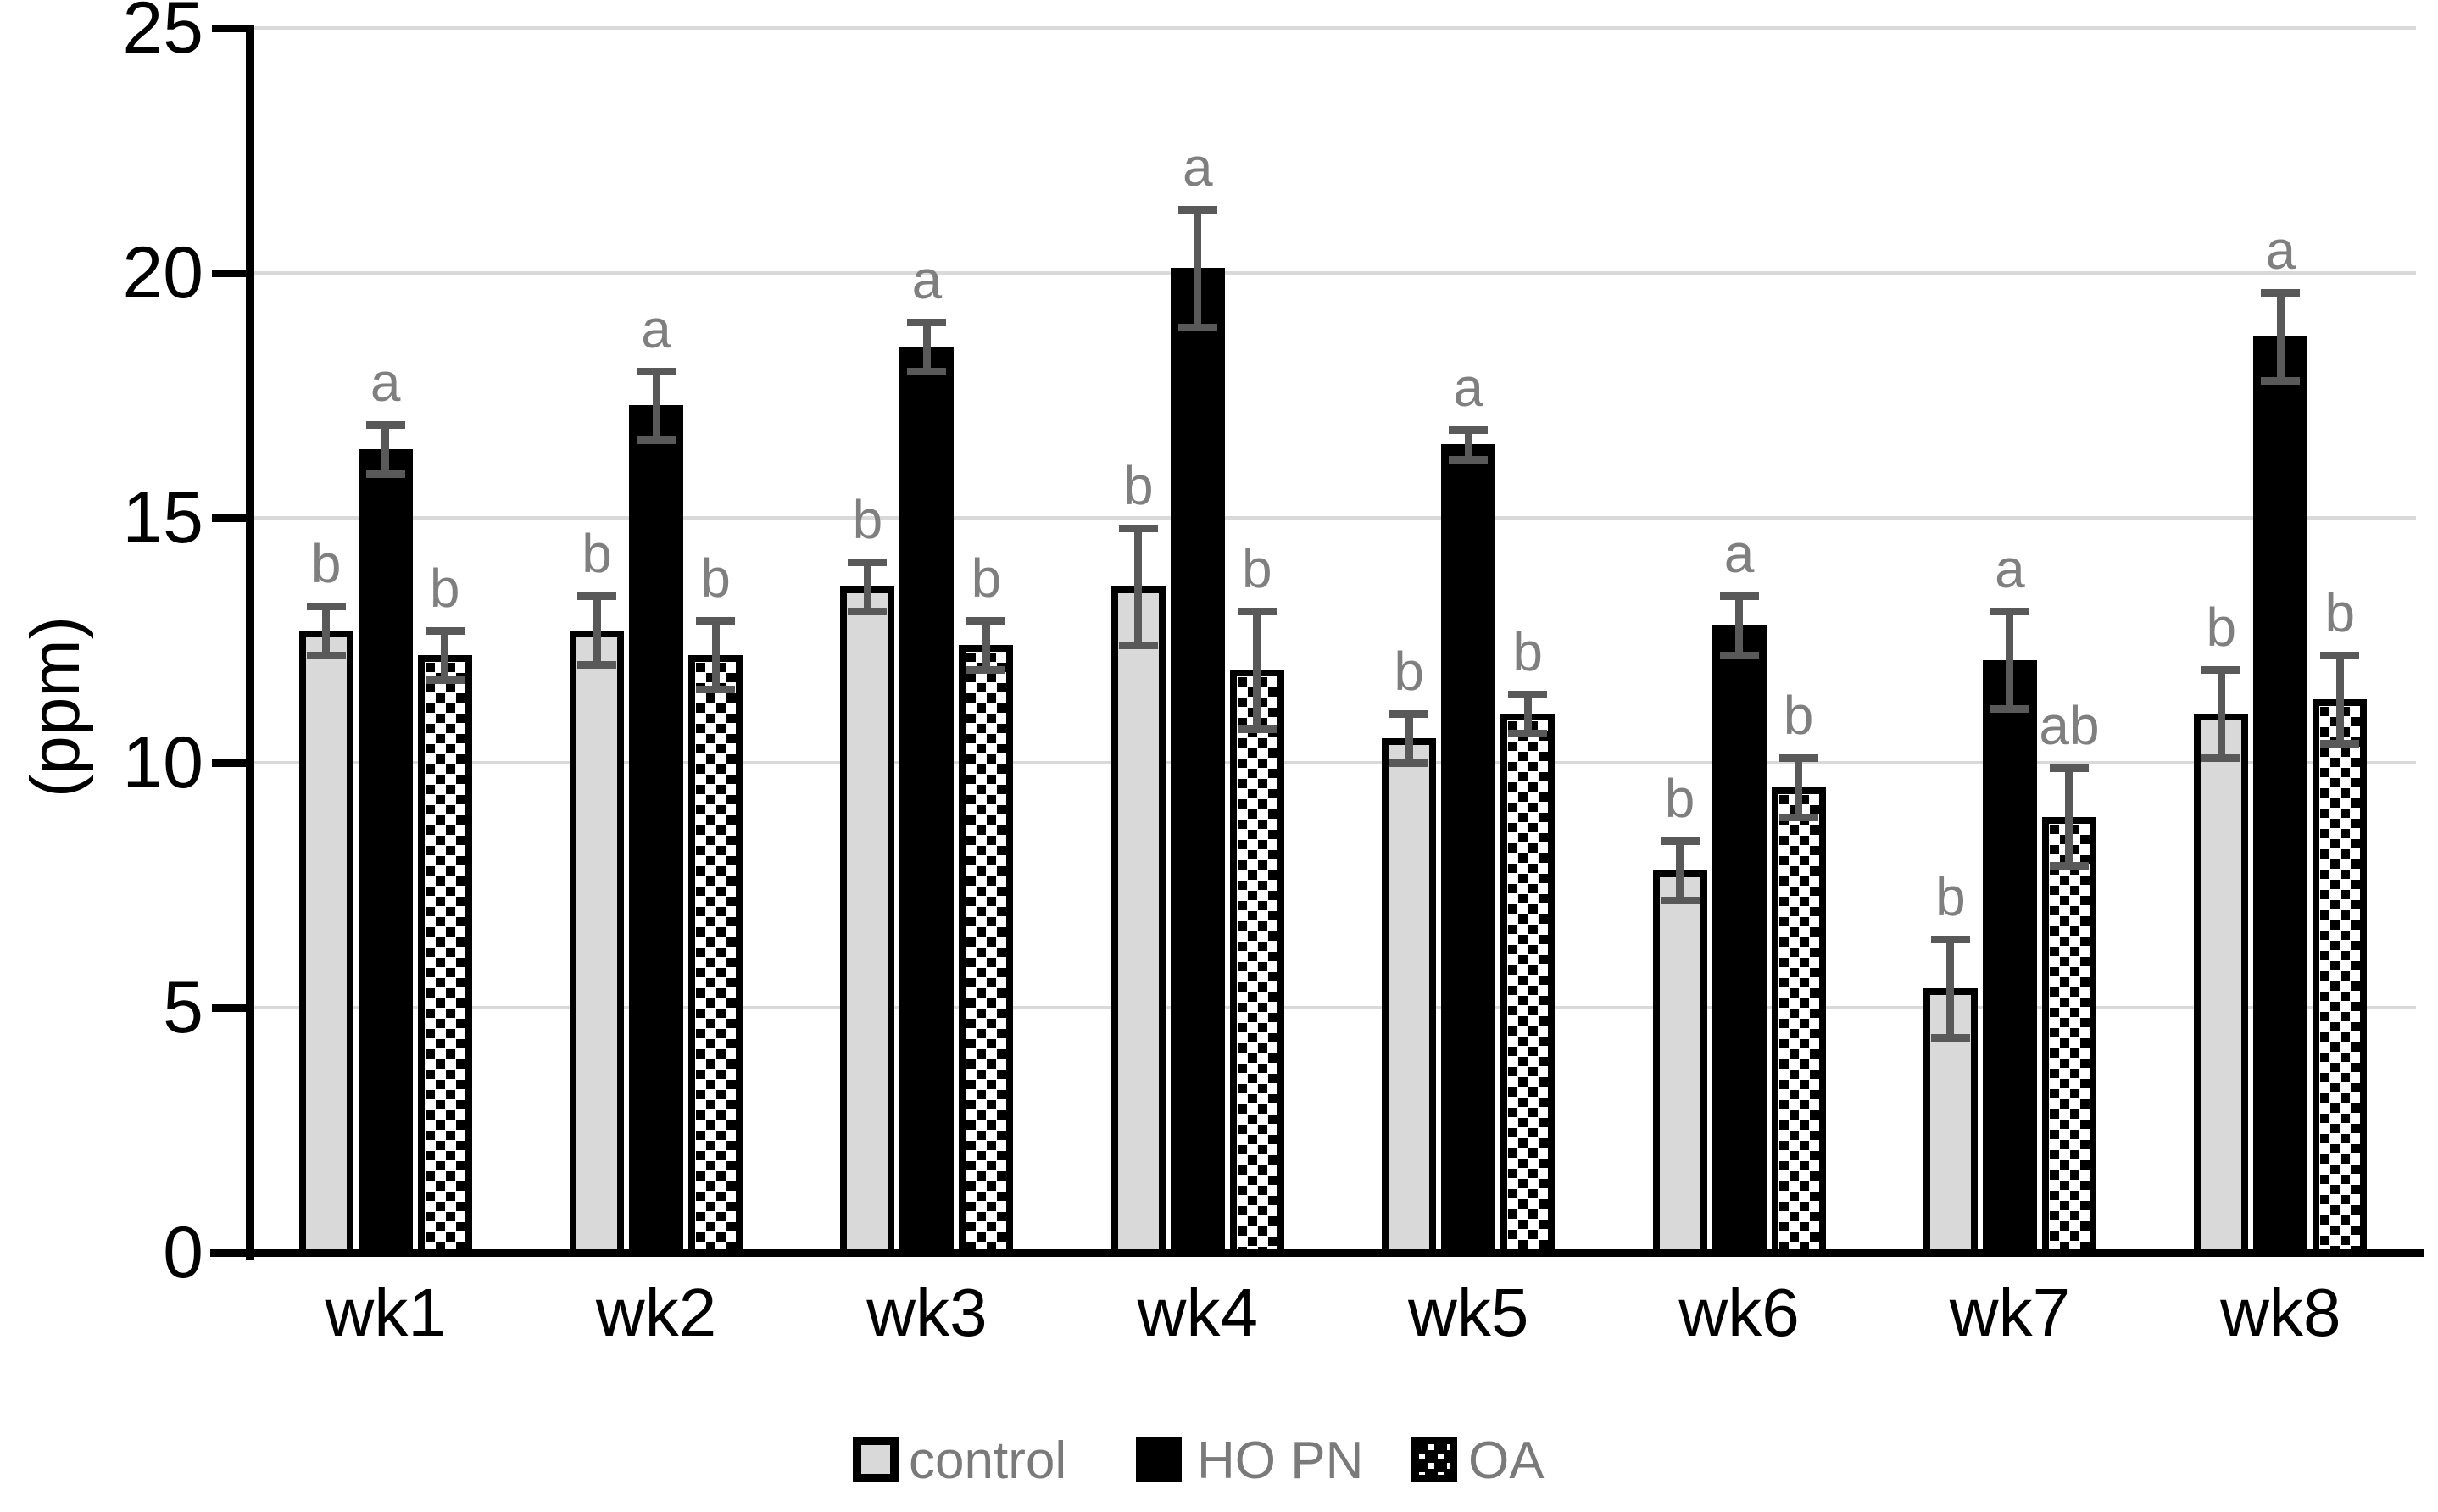  What do you see at coordinates (1799, 788) in the screenshot?
I see `error-bar-oa-wk6` at bounding box center [1799, 788].